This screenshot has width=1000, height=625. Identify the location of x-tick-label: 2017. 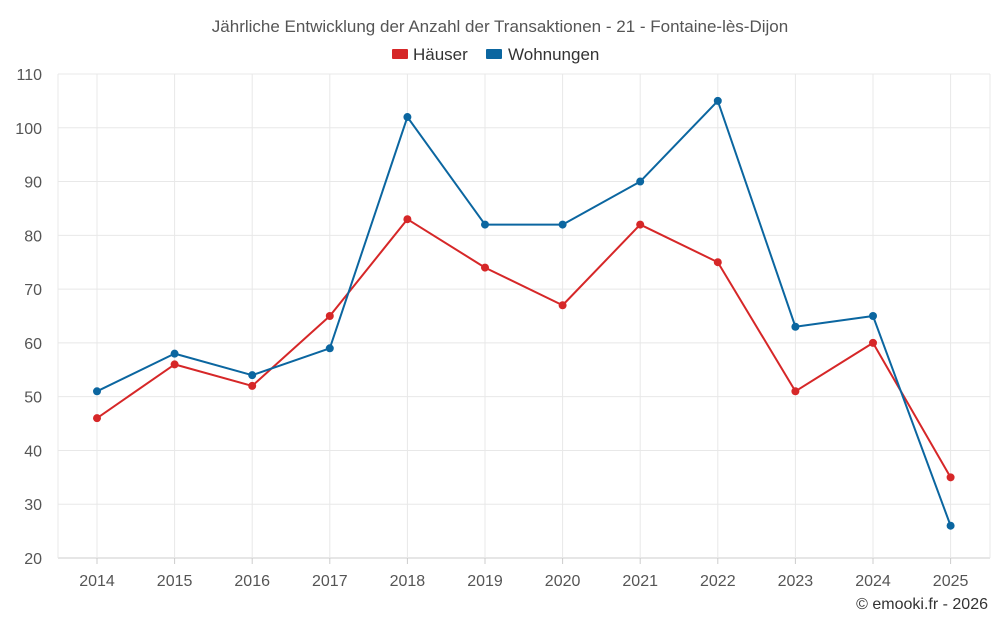
(330, 581).